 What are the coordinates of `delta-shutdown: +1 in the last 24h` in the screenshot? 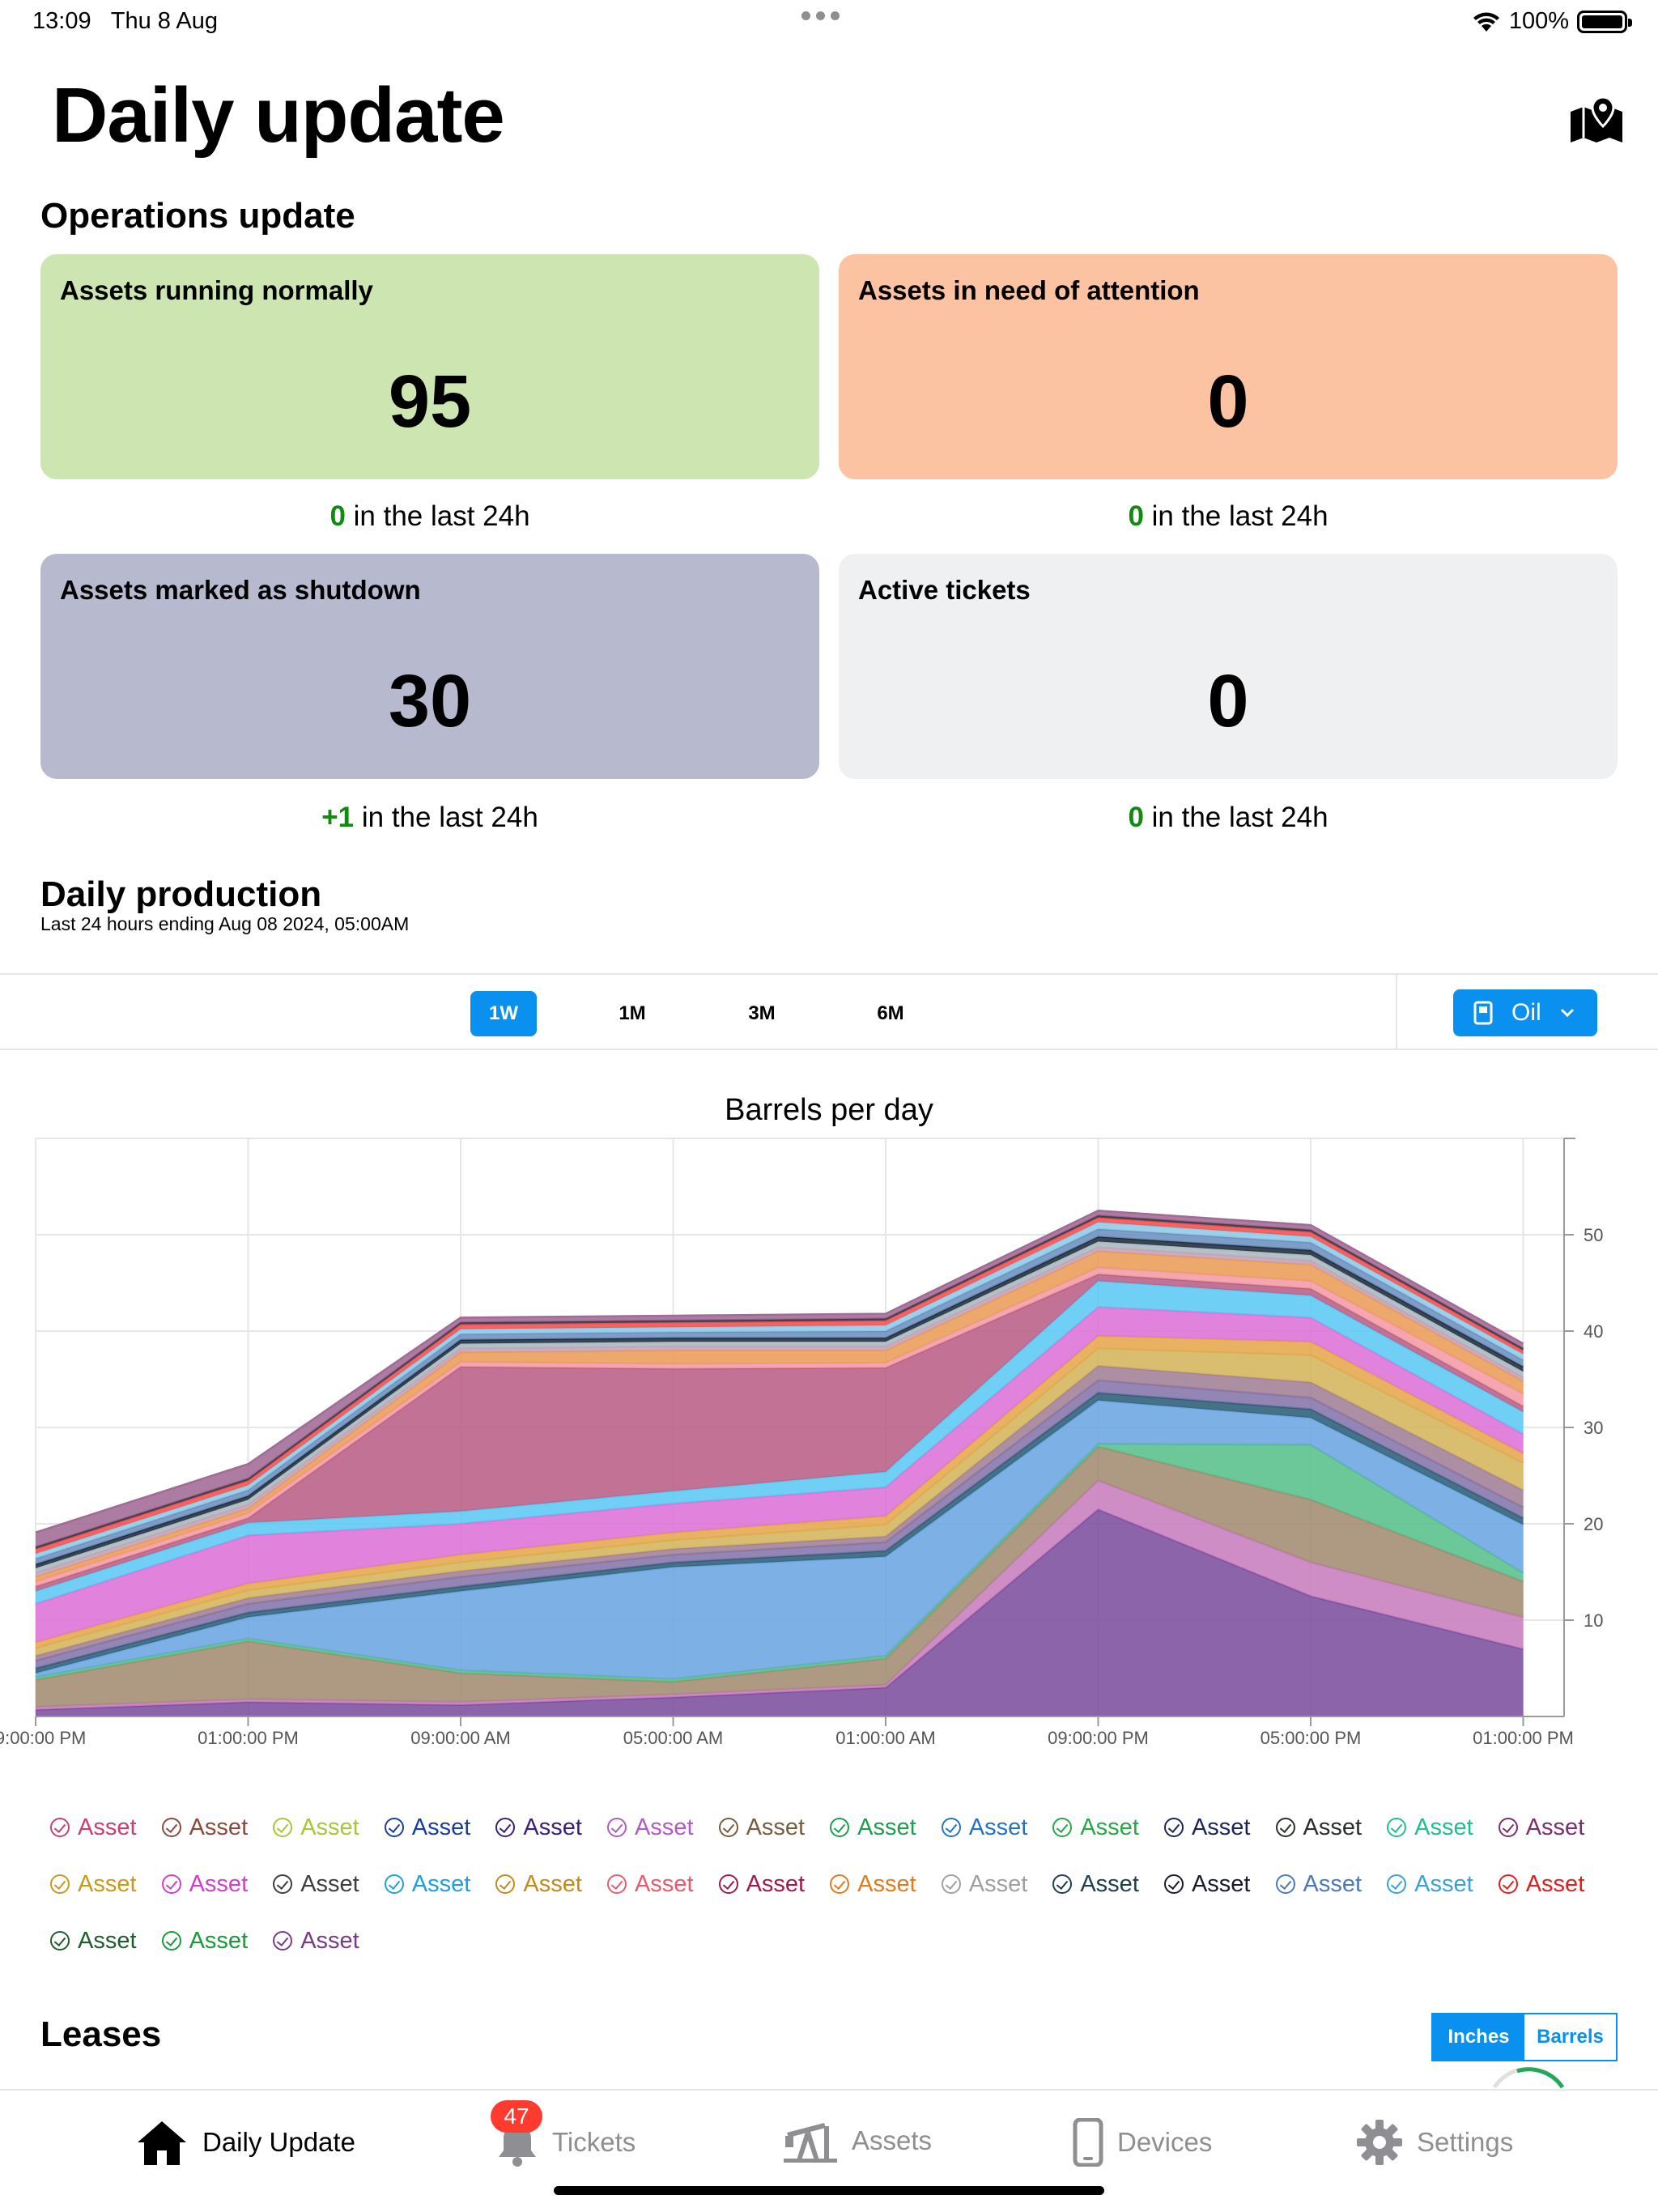 It's located at (429, 818).